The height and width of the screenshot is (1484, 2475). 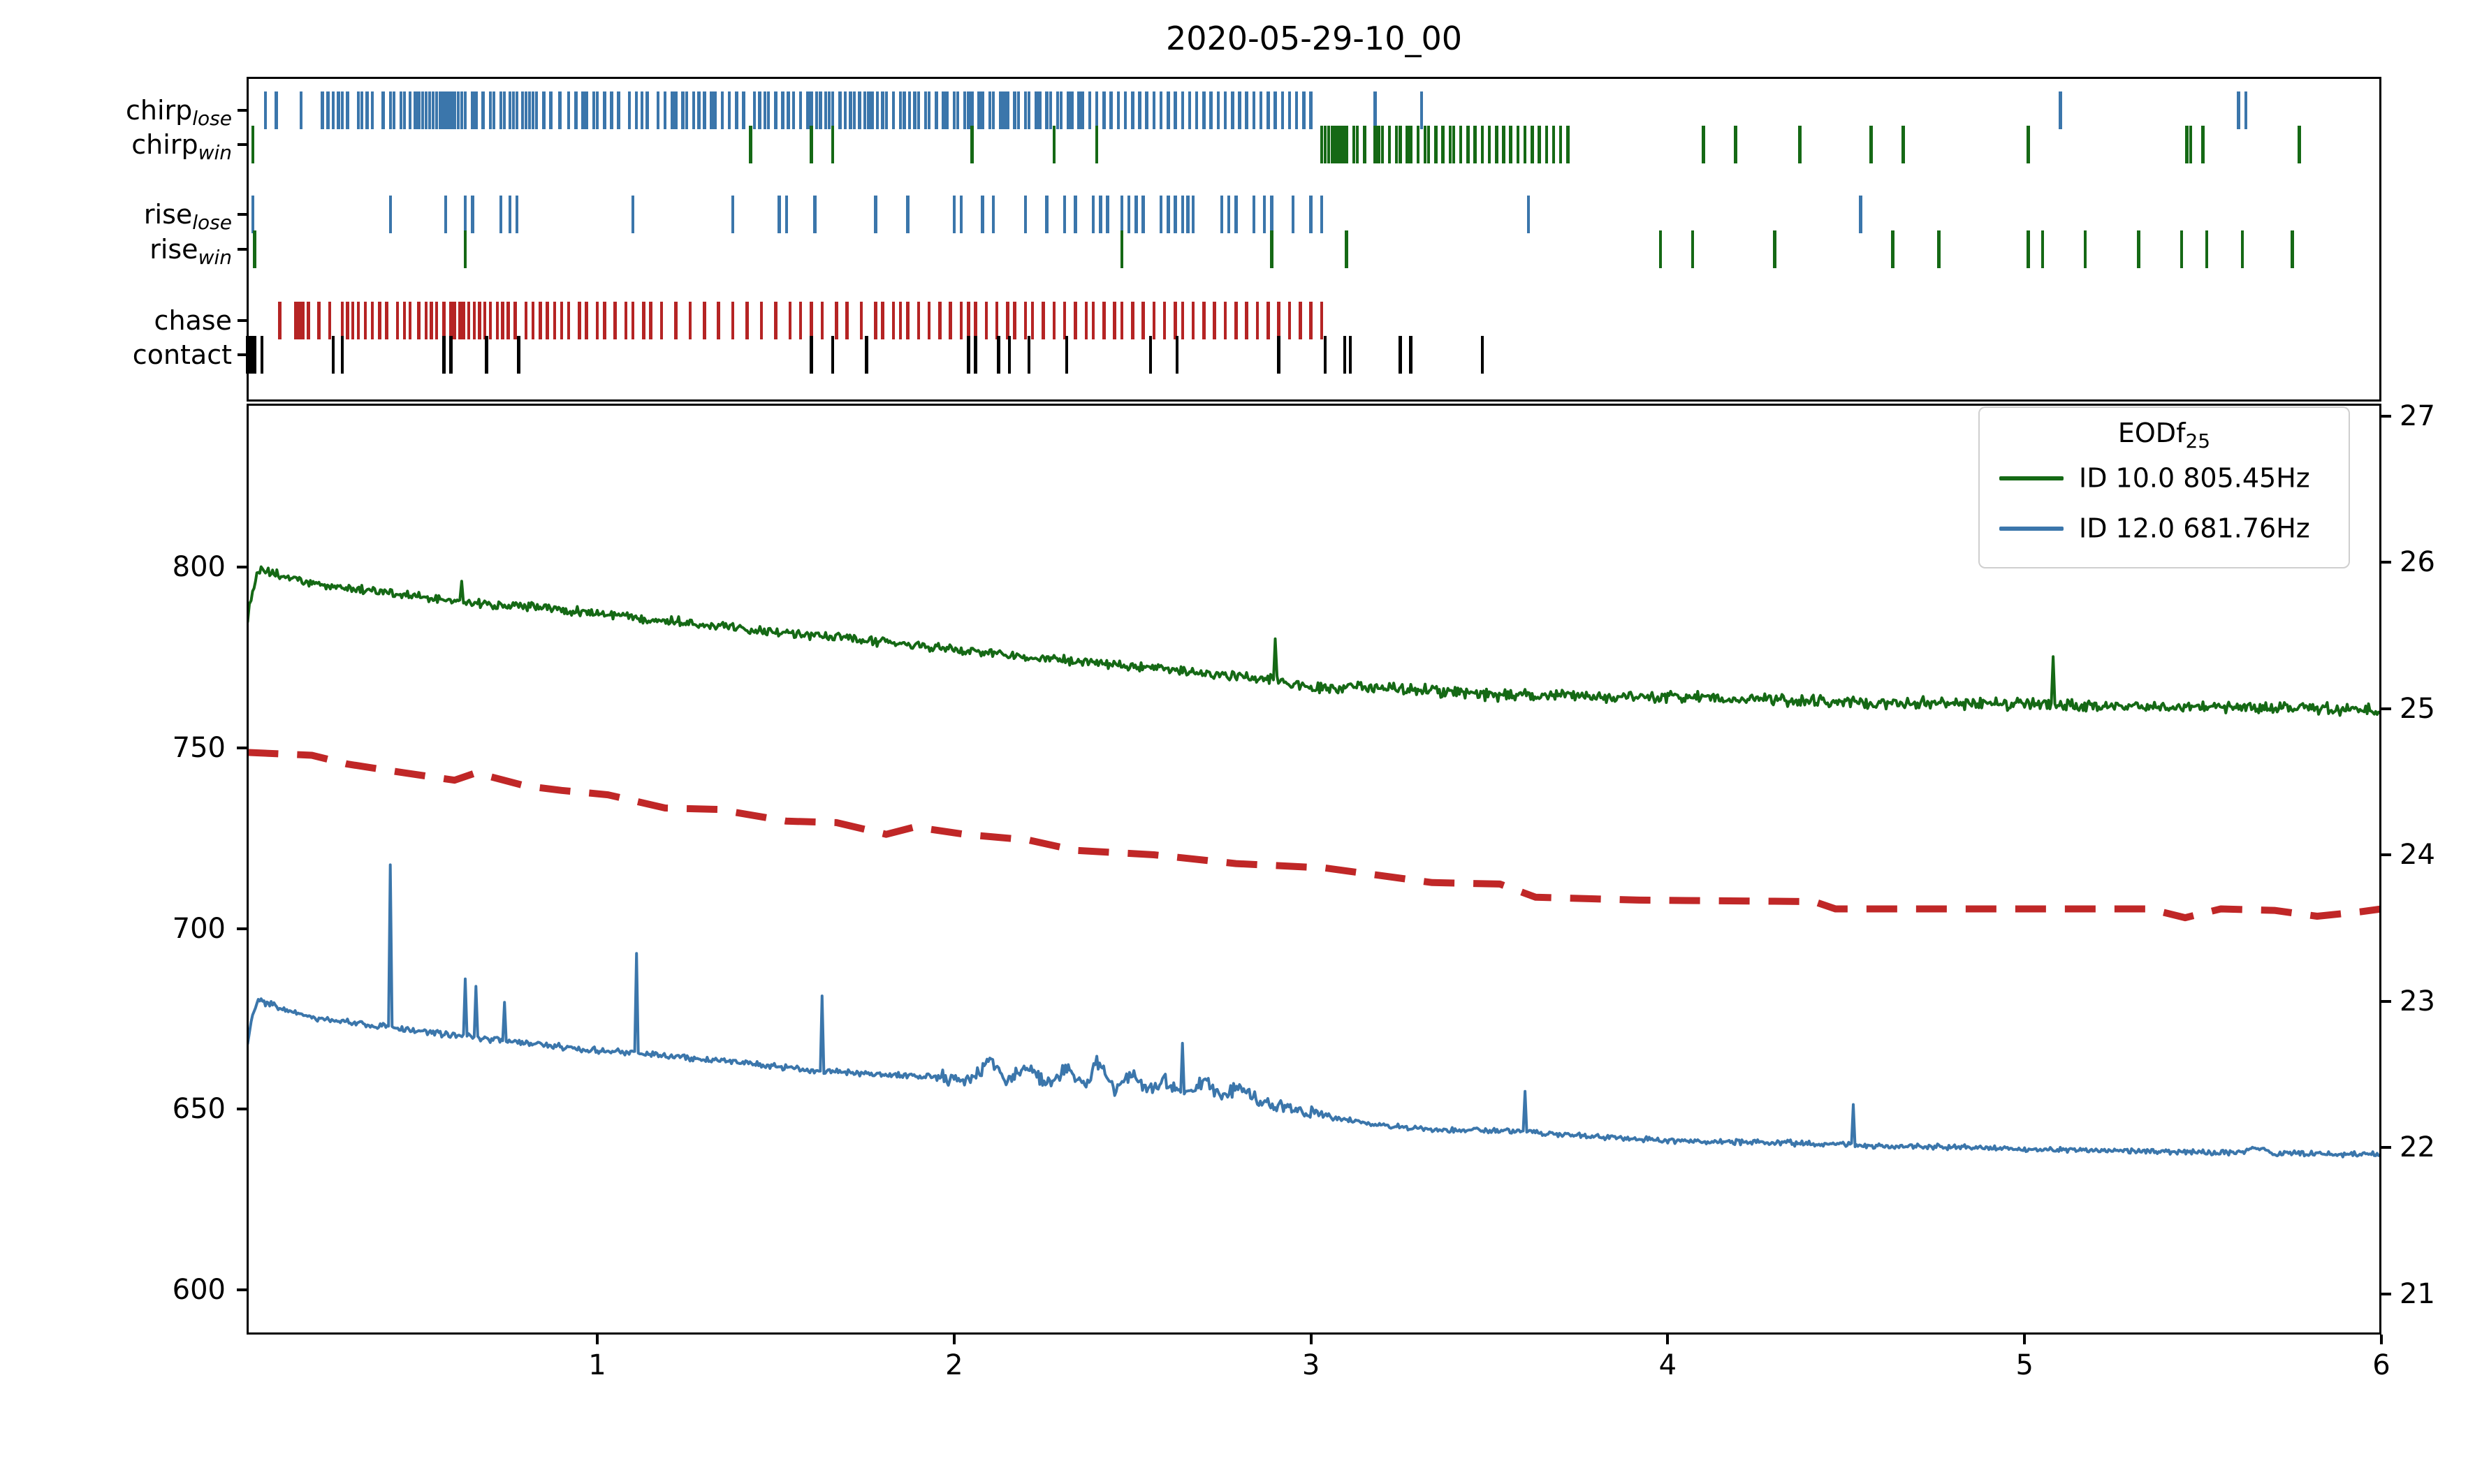 I want to click on legend-title-subscript: 25, so click(x=2198, y=441).